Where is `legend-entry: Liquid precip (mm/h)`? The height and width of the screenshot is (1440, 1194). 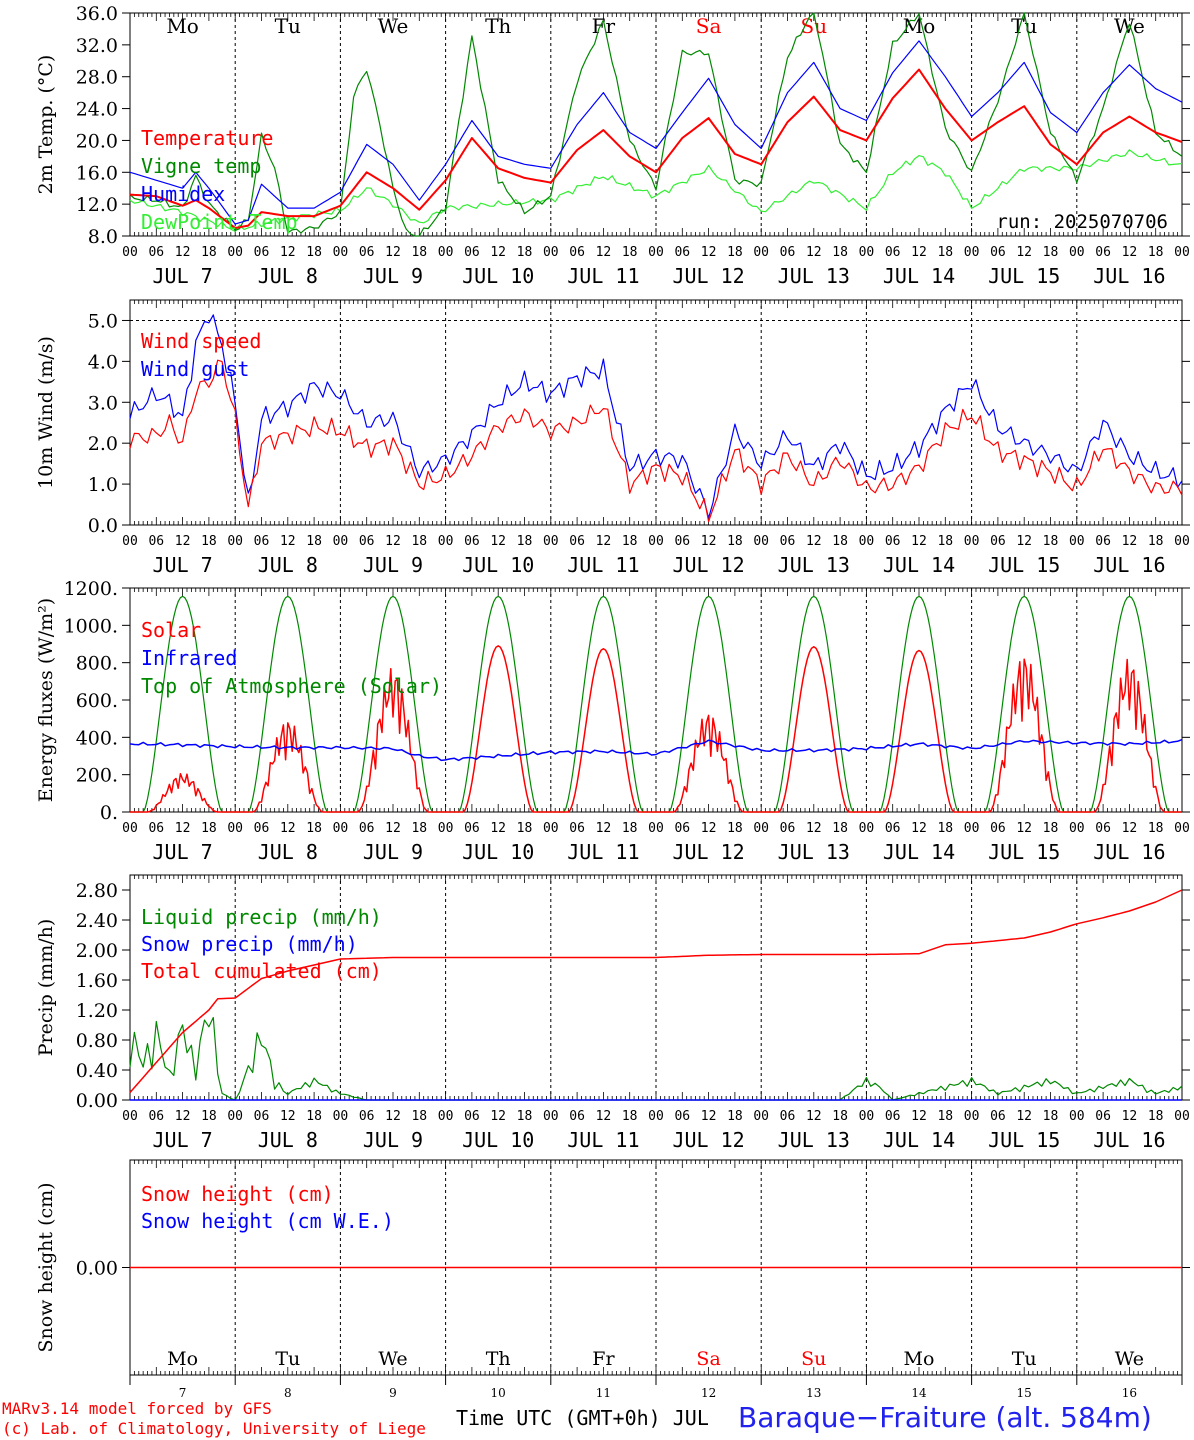 legend-entry: Liquid precip (mm/h) is located at coordinates (261, 917).